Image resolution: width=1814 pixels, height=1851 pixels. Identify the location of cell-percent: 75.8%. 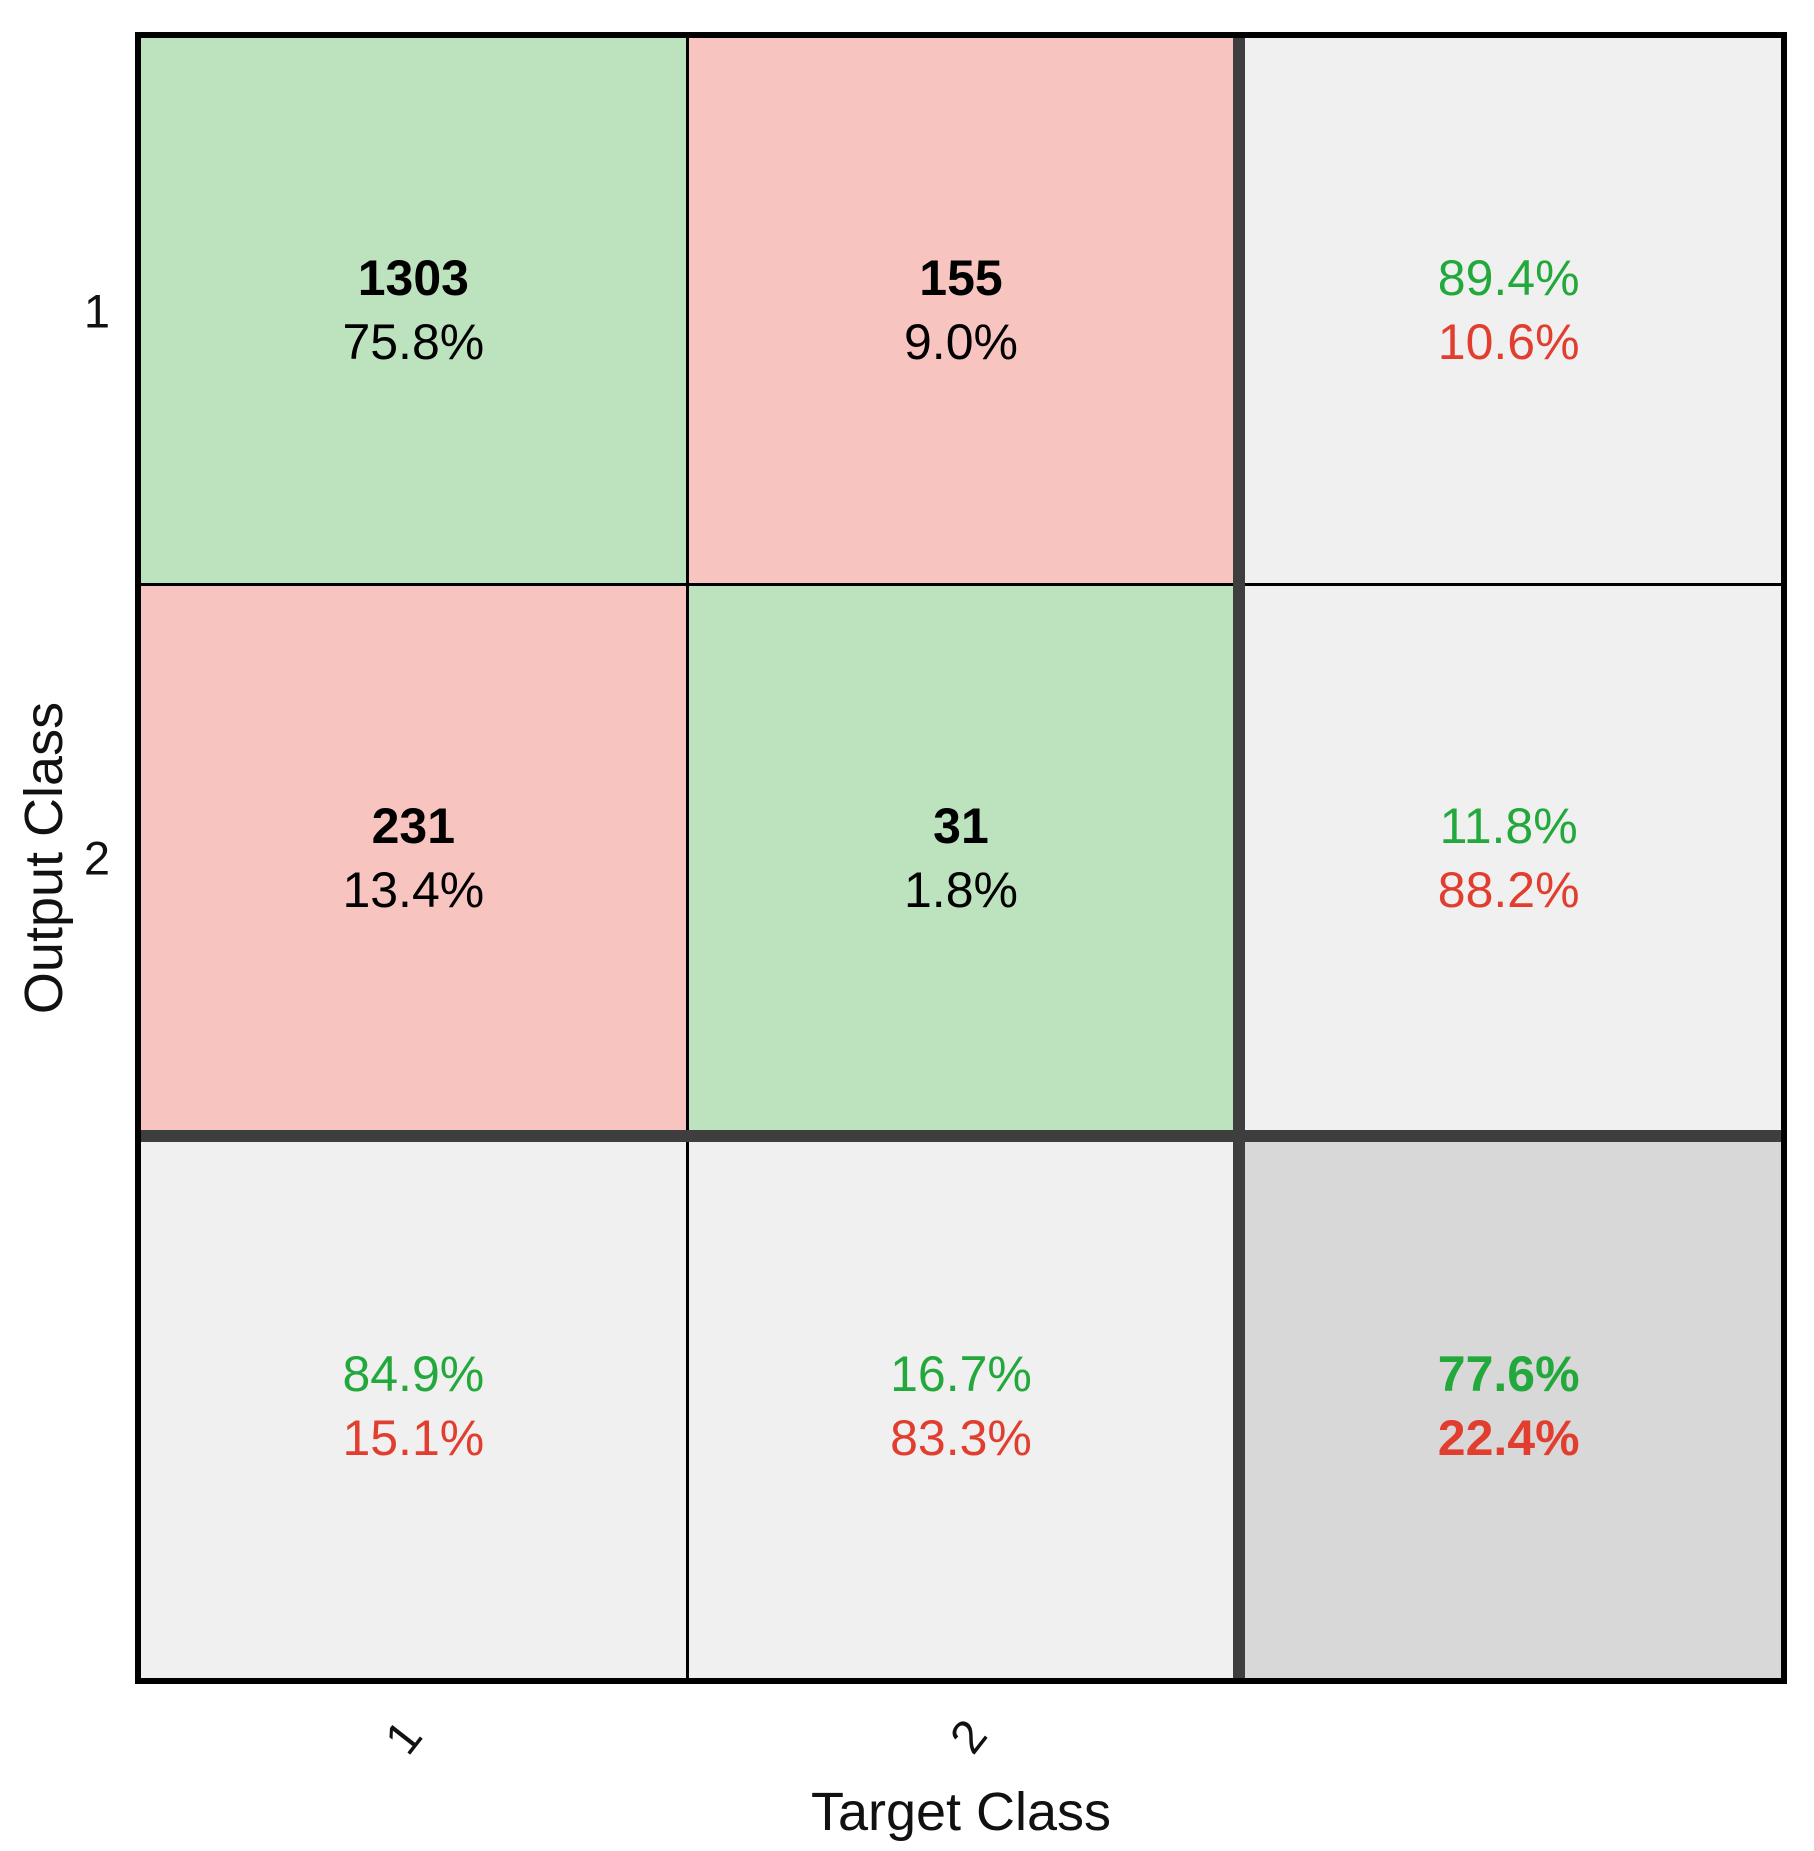
(413, 342).